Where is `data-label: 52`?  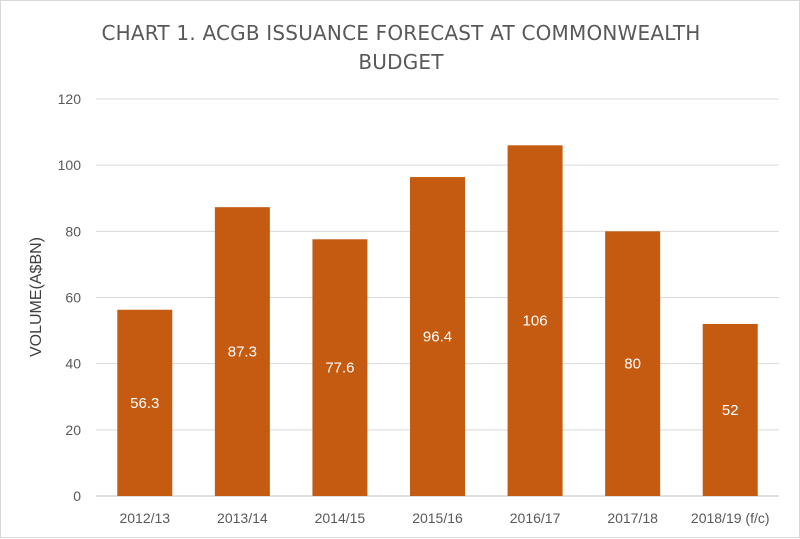 data-label: 52 is located at coordinates (730, 410).